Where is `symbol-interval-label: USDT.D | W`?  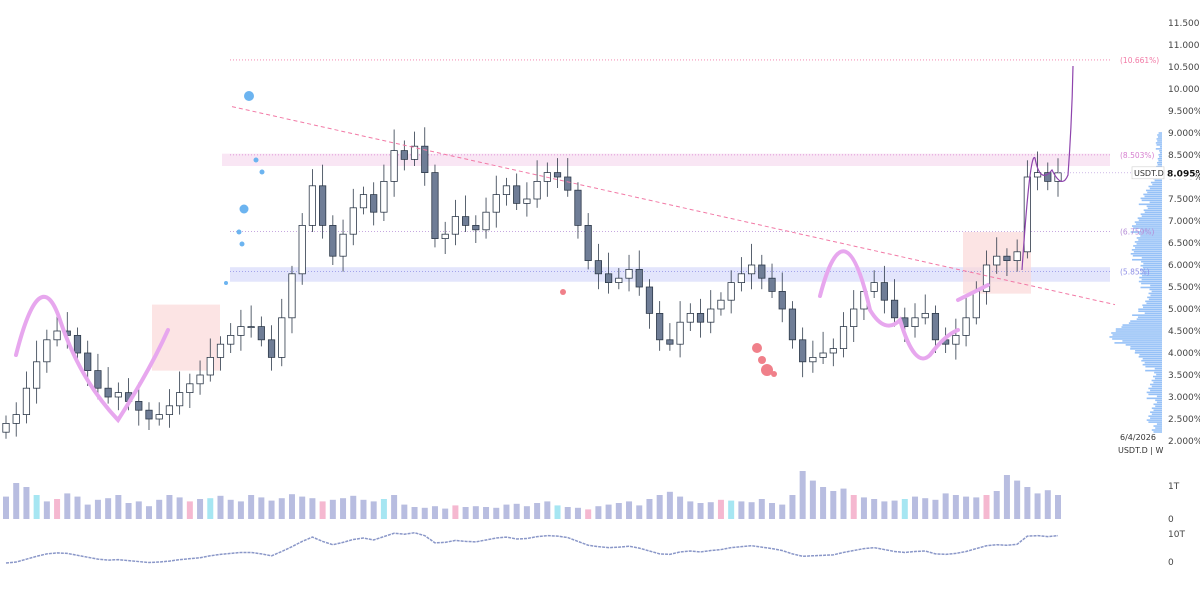
symbol-interval-label: USDT.D | W is located at coordinates (1141, 450).